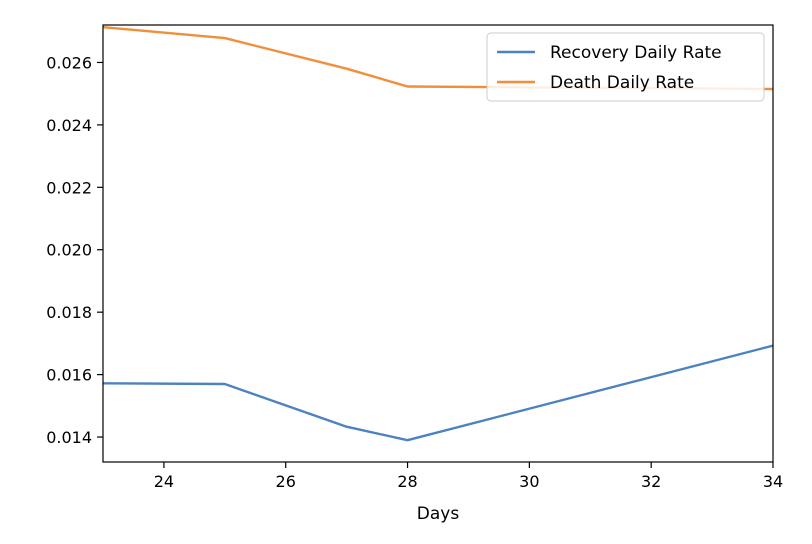 This screenshot has width=812, height=544. What do you see at coordinates (529, 481) in the screenshot?
I see `x-tick-label: 30` at bounding box center [529, 481].